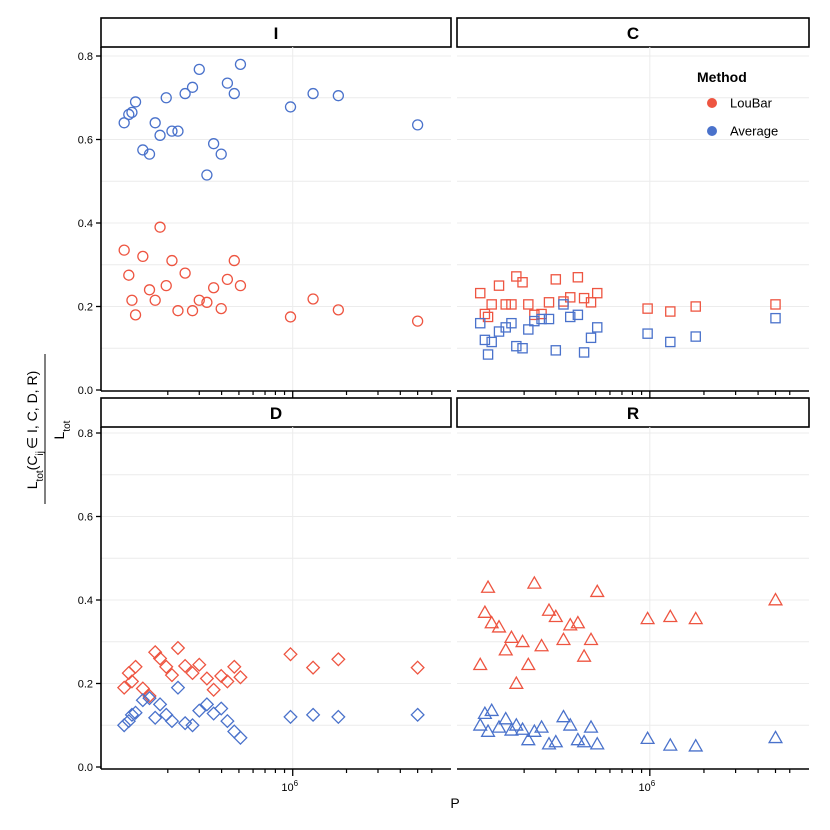  I want to click on series-I-average, so click(271, 119).